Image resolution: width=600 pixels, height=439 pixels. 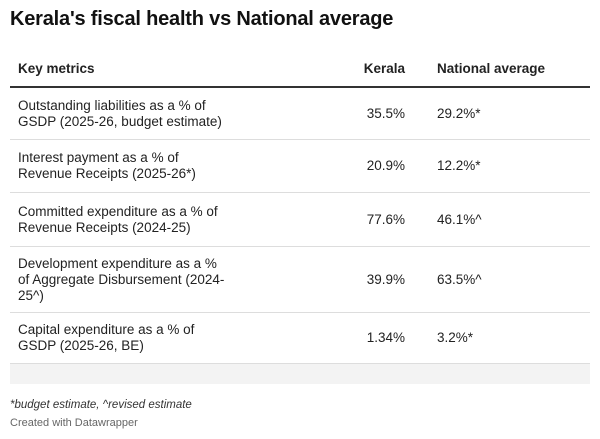 I want to click on footnote: *budget estimate, ^revised estimate, so click(x=101, y=405).